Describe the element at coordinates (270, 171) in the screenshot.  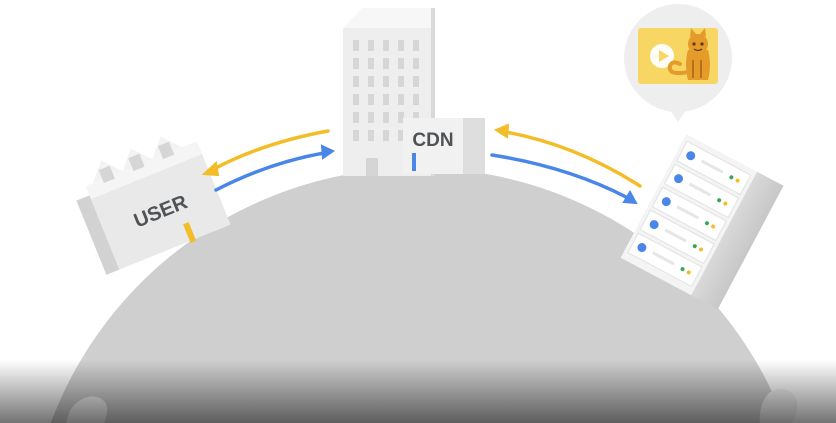
I see `user-to-cdn-arrow` at that location.